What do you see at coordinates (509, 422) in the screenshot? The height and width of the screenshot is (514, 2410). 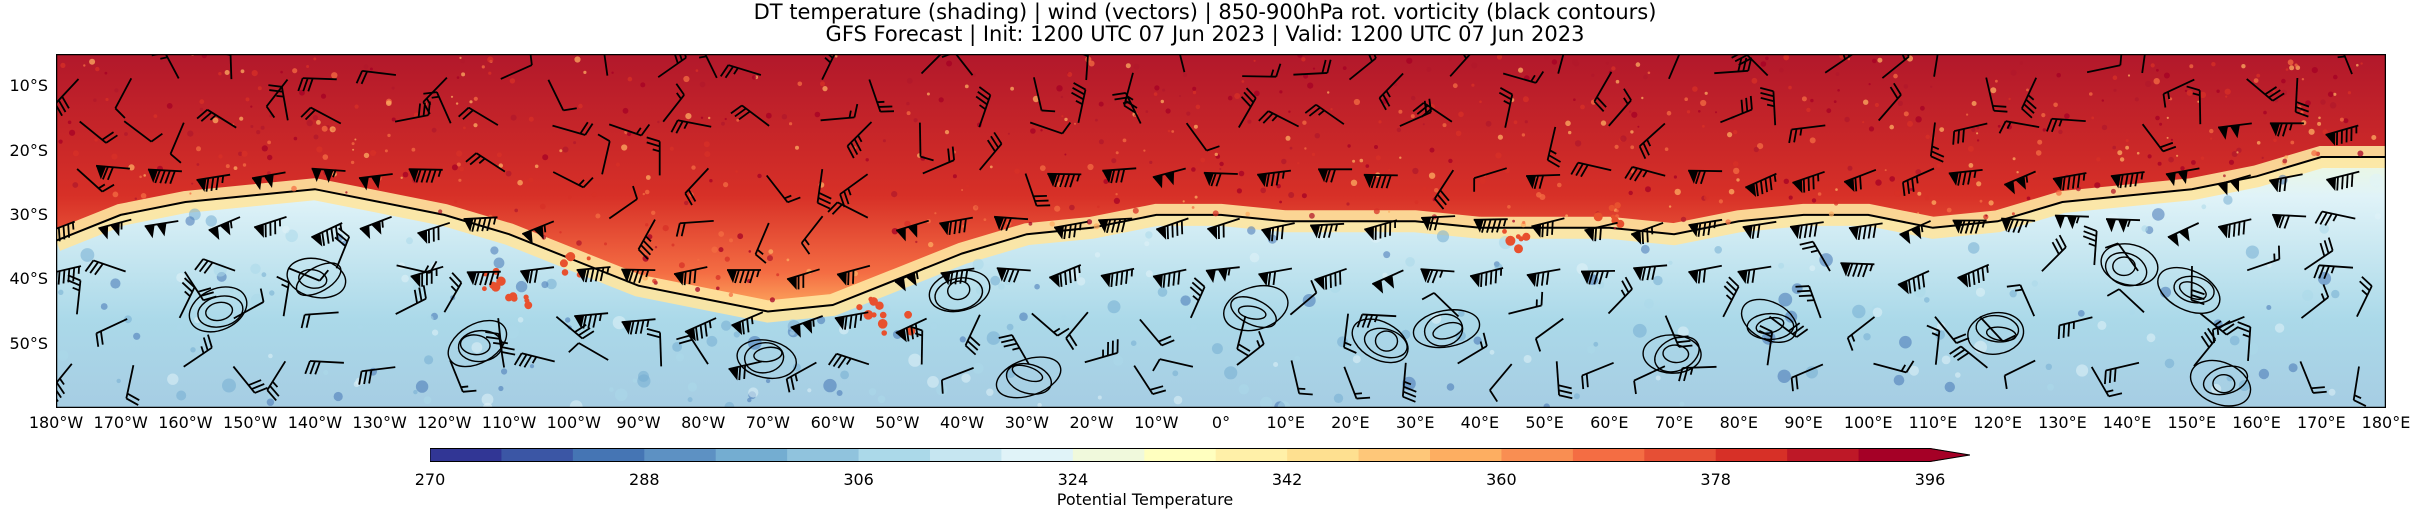 I see `lon-tick-label: 110°W` at bounding box center [509, 422].